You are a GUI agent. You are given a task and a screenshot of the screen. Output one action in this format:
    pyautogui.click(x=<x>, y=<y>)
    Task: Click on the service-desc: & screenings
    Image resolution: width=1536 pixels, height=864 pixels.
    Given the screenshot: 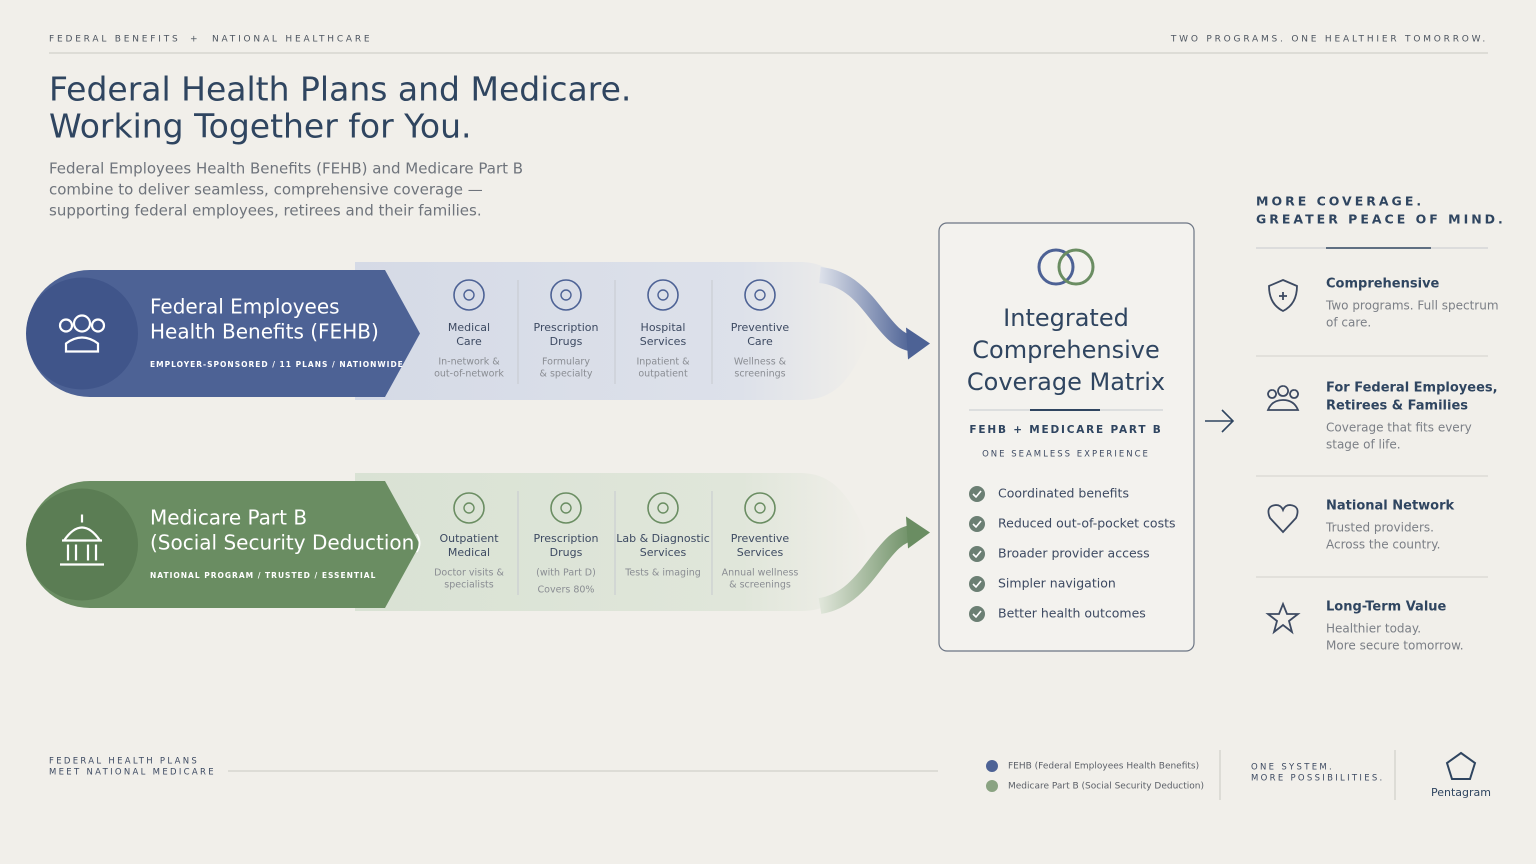 What is the action you would take?
    pyautogui.click(x=760, y=585)
    